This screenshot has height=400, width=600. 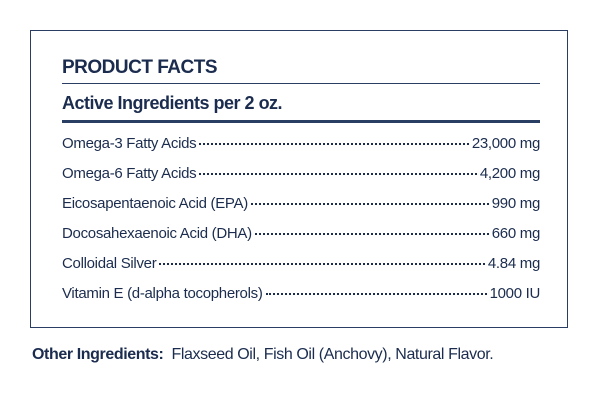 I want to click on ingredient-row: Colloidal Silver 4.84 mg, so click(x=301, y=270).